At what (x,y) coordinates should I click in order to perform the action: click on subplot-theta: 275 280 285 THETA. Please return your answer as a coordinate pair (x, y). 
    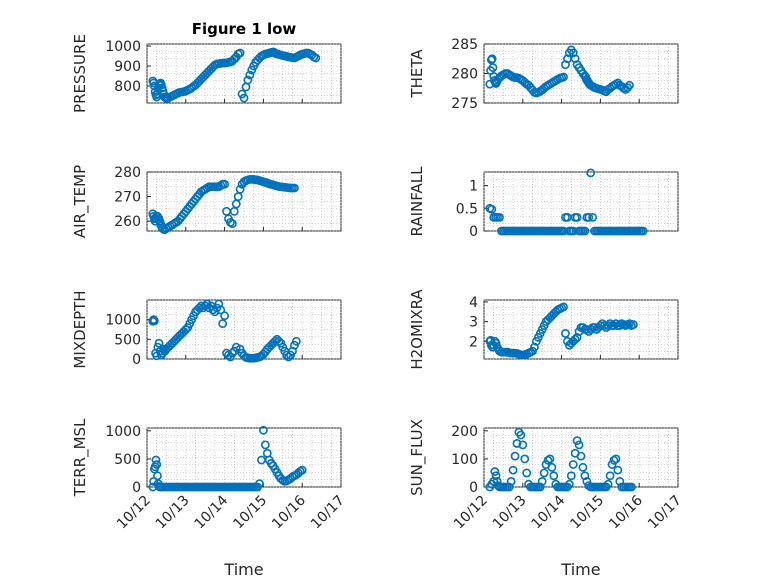
    Looking at the image, I should click on (543, 74).